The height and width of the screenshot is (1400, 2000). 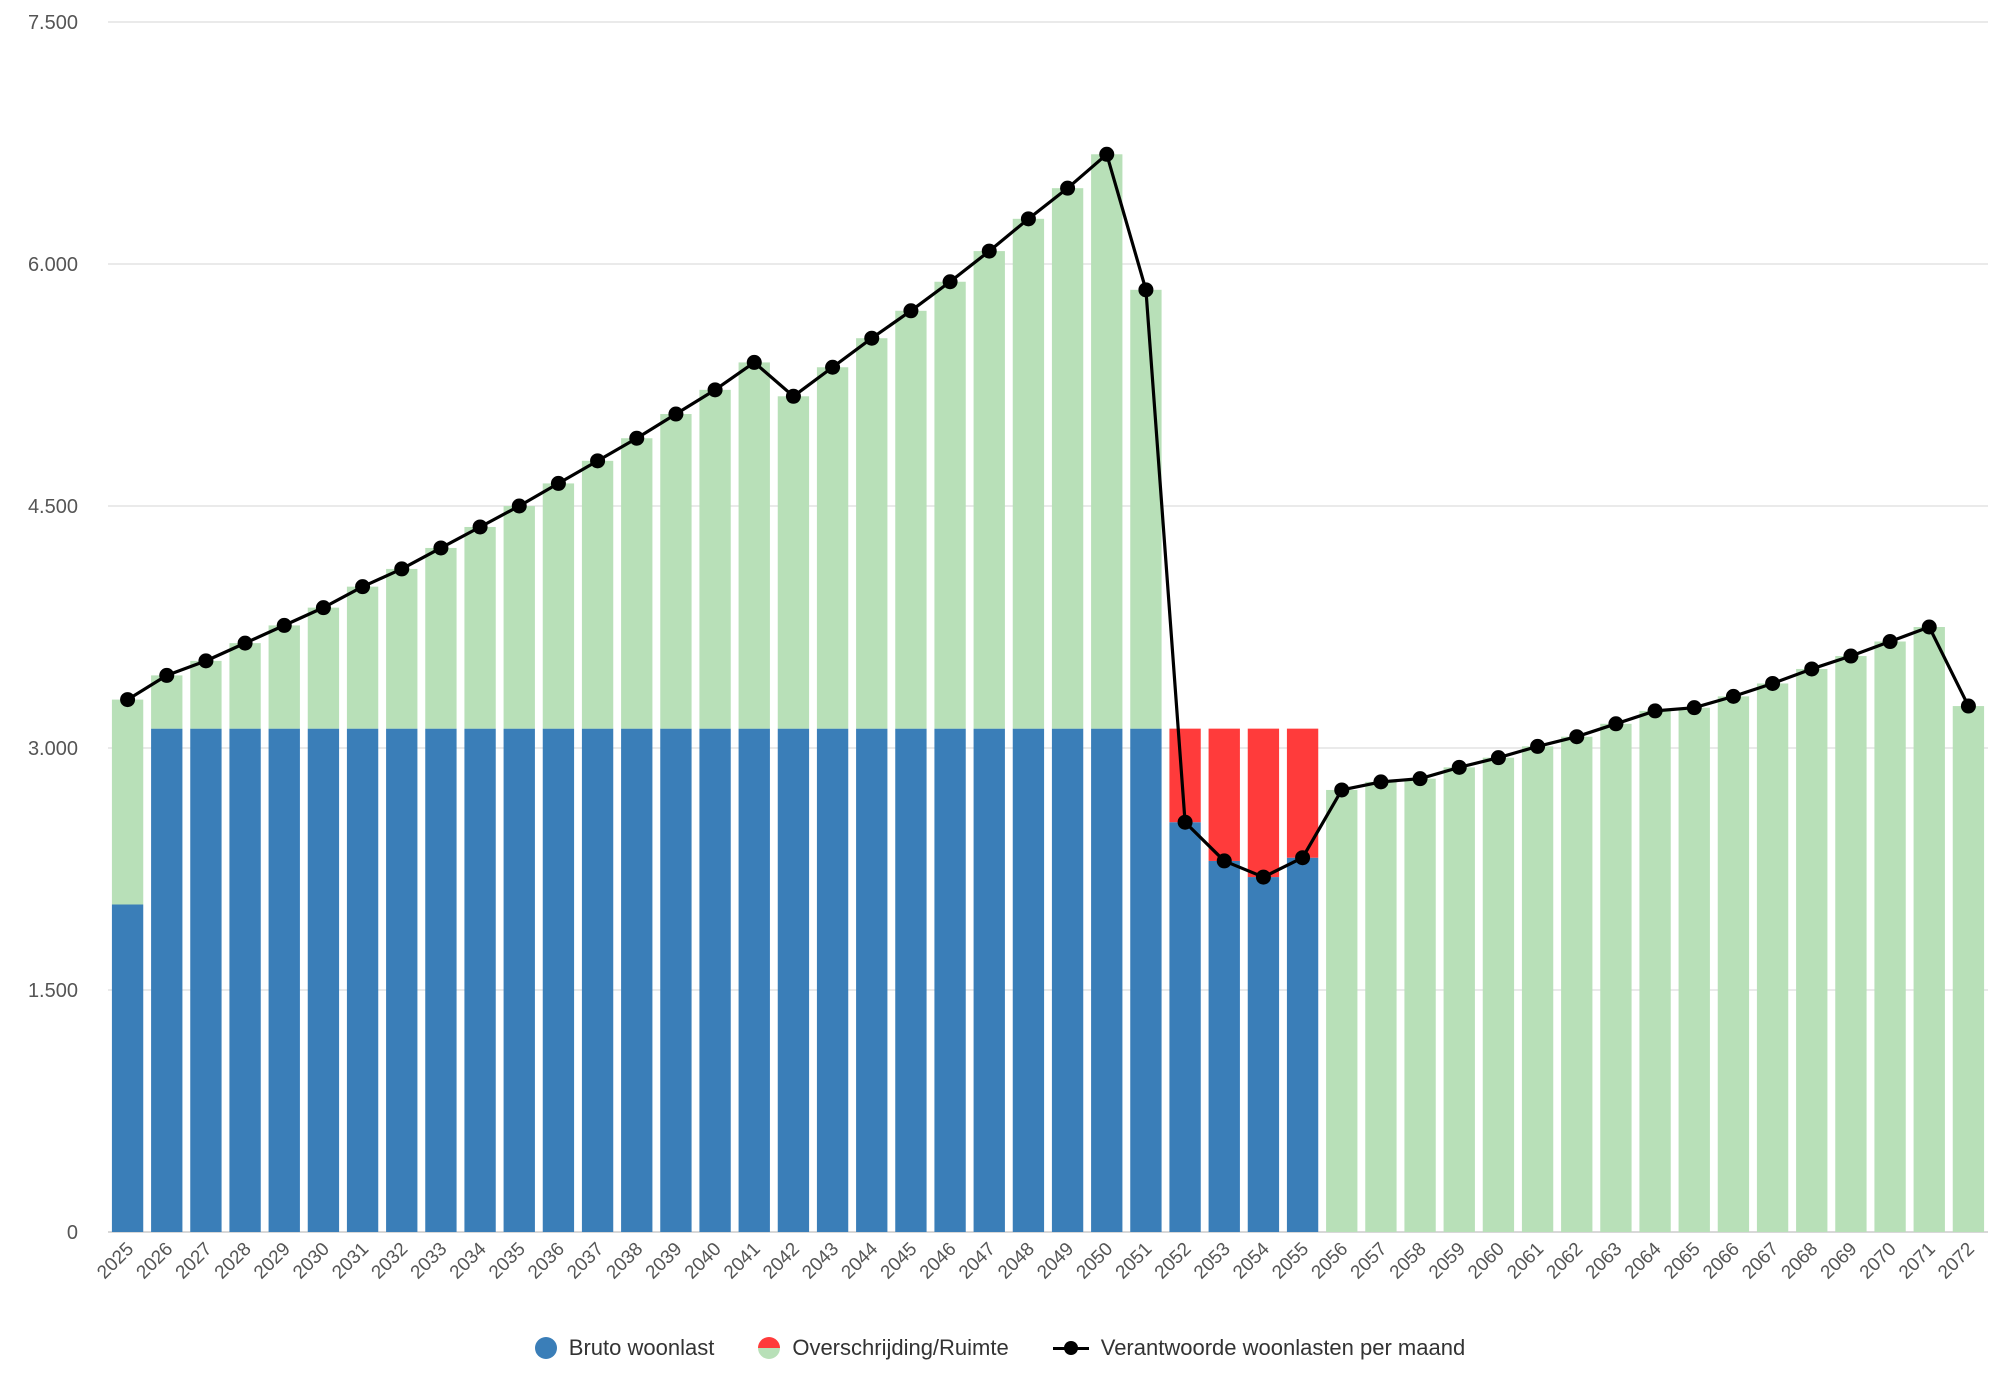 I want to click on bar-ruimte-2059, so click(x=1459, y=999).